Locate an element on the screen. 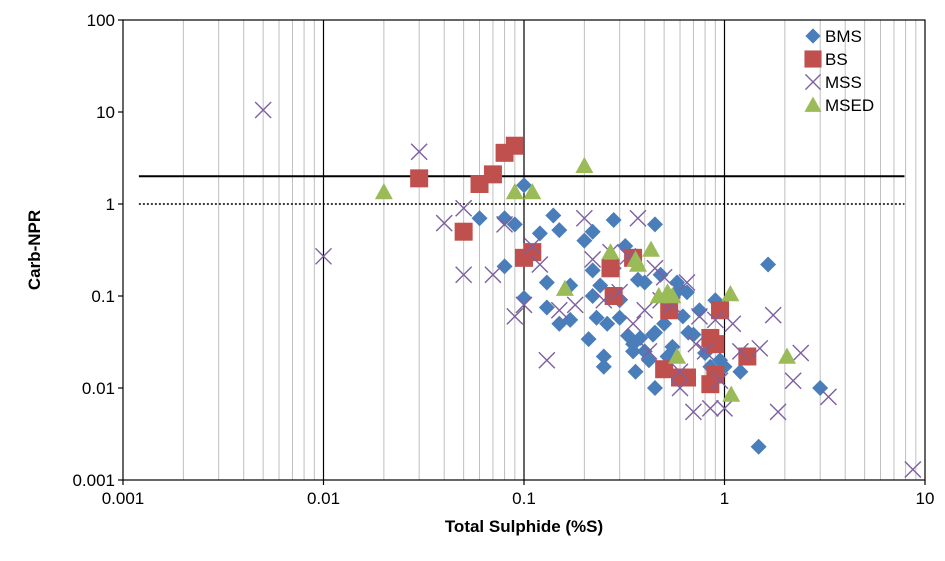  legend-label: BMS is located at coordinates (843, 36).